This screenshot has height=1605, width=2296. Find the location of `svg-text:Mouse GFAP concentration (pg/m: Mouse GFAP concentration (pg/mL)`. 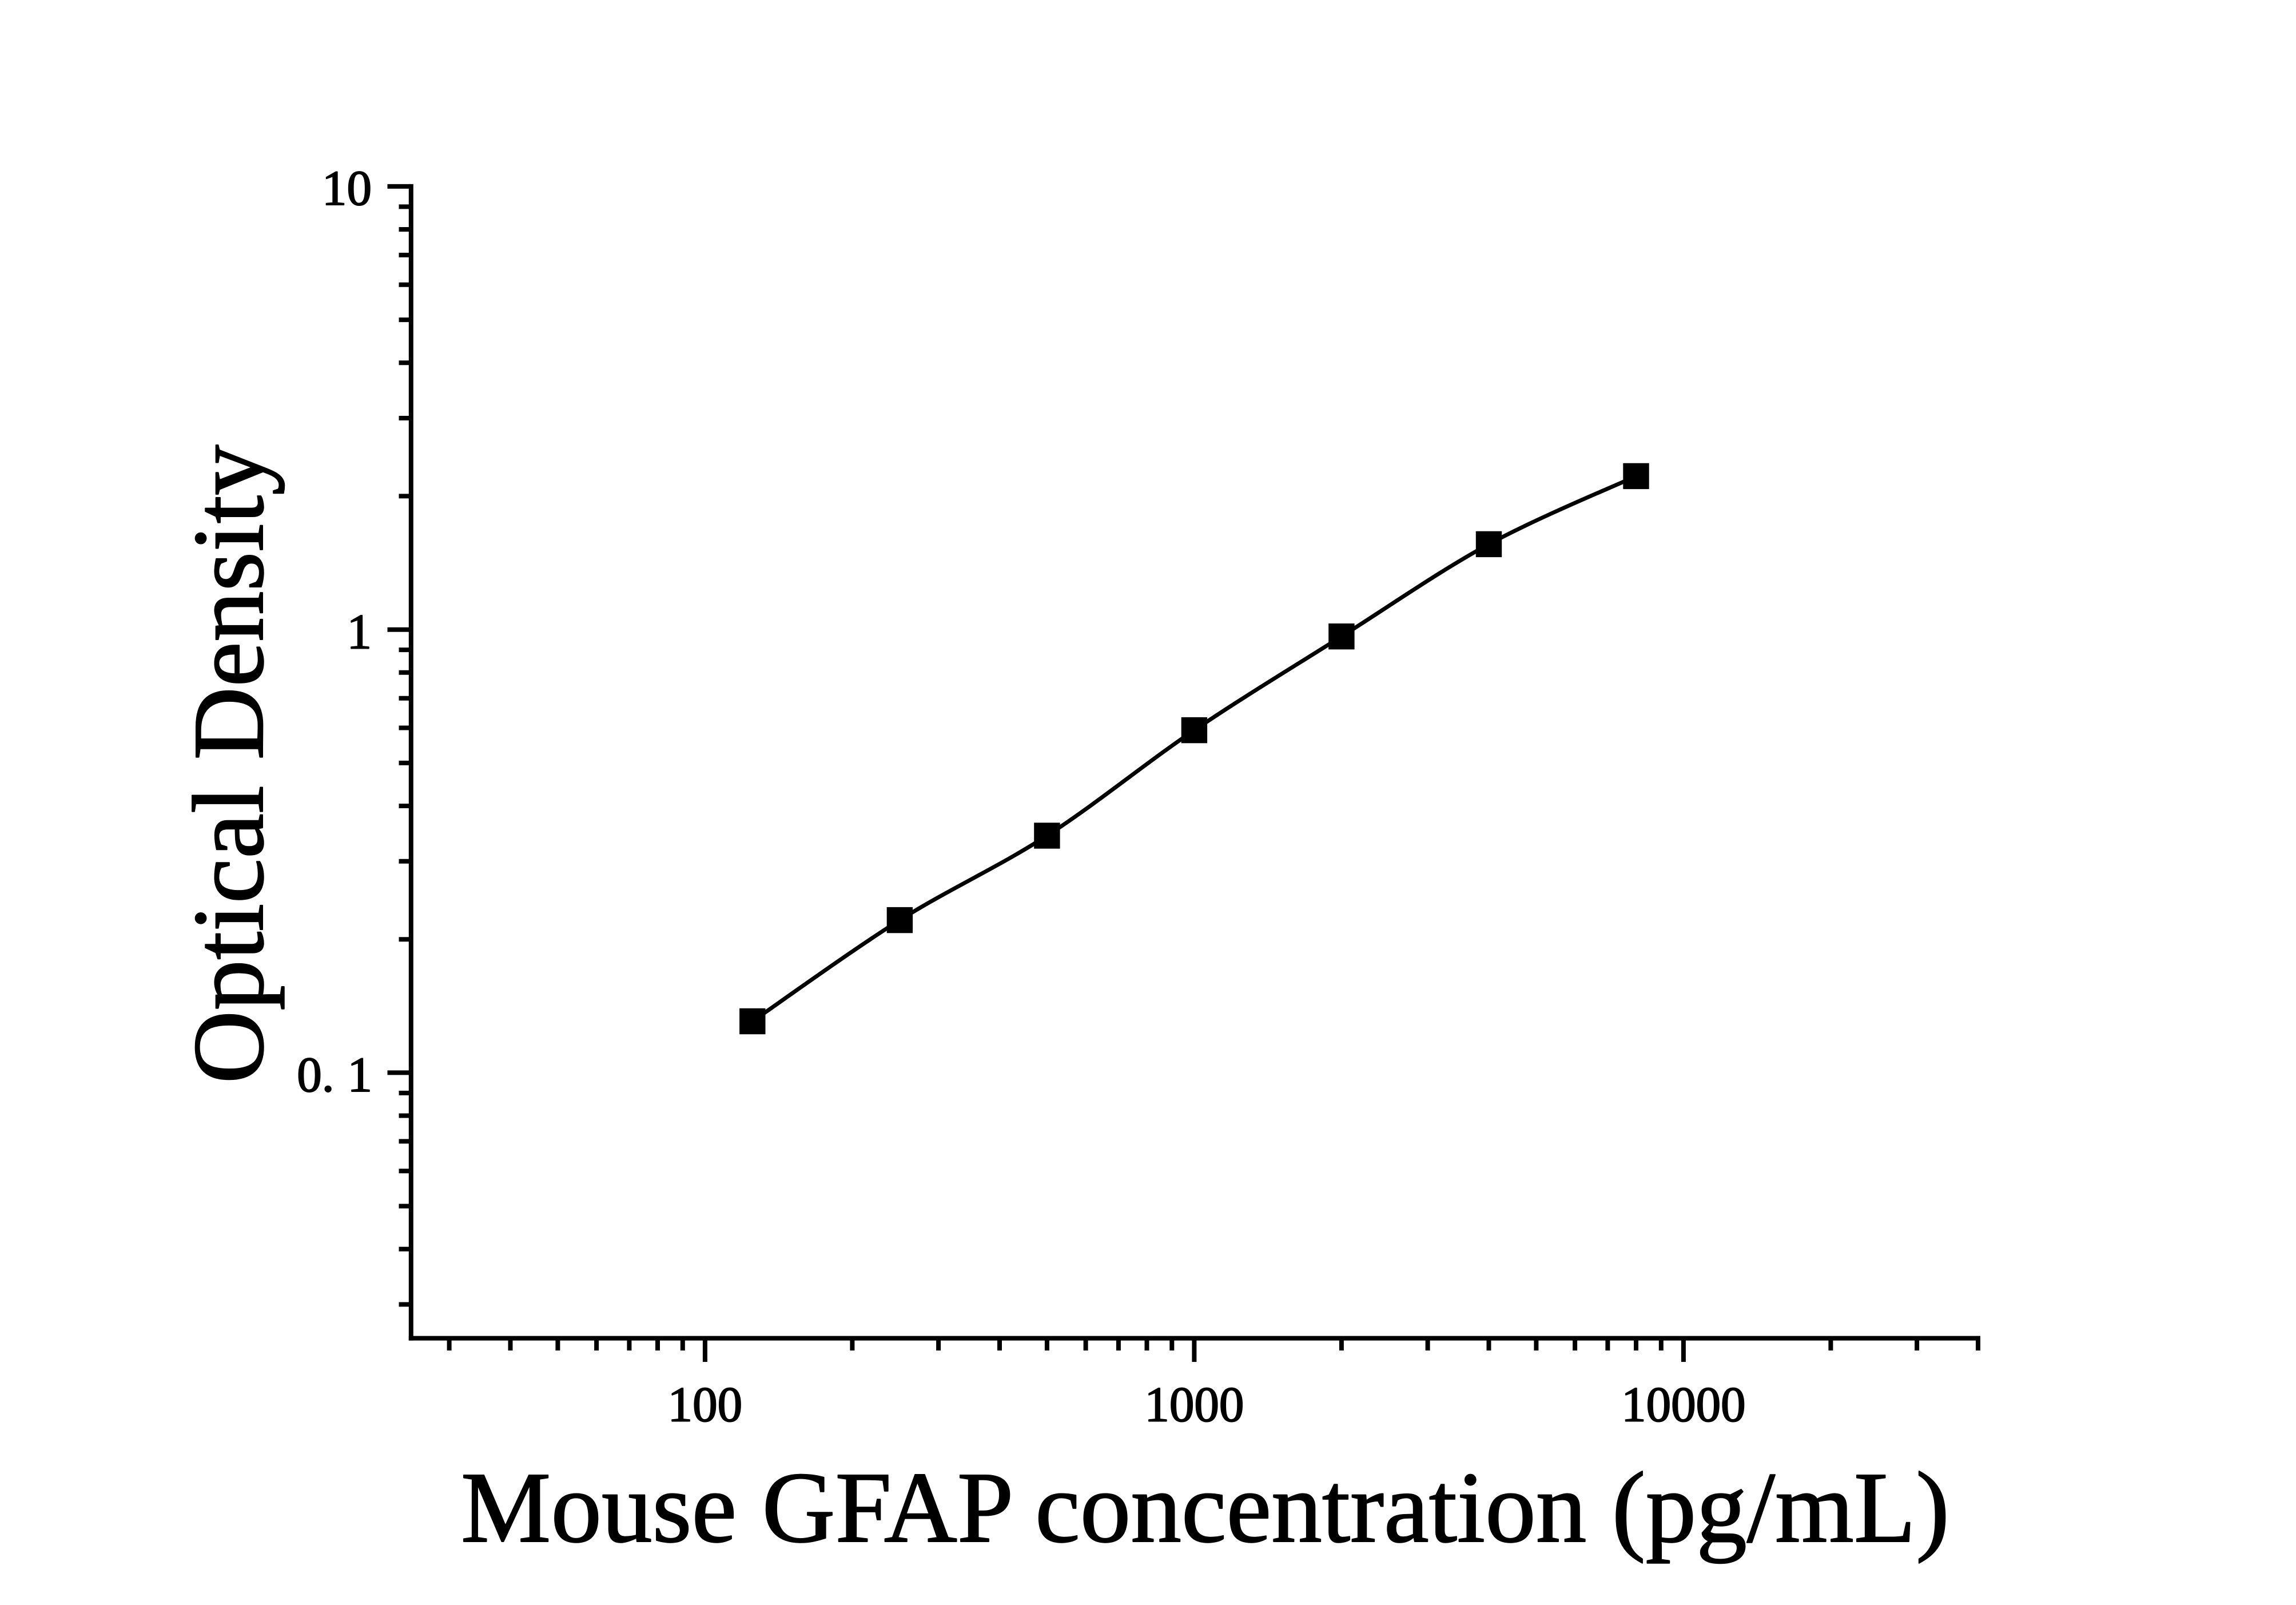

svg-text:Mouse GFAP concentration (pg/m: Mouse GFAP concentration (pg/mL) is located at coordinates (1205, 1508).